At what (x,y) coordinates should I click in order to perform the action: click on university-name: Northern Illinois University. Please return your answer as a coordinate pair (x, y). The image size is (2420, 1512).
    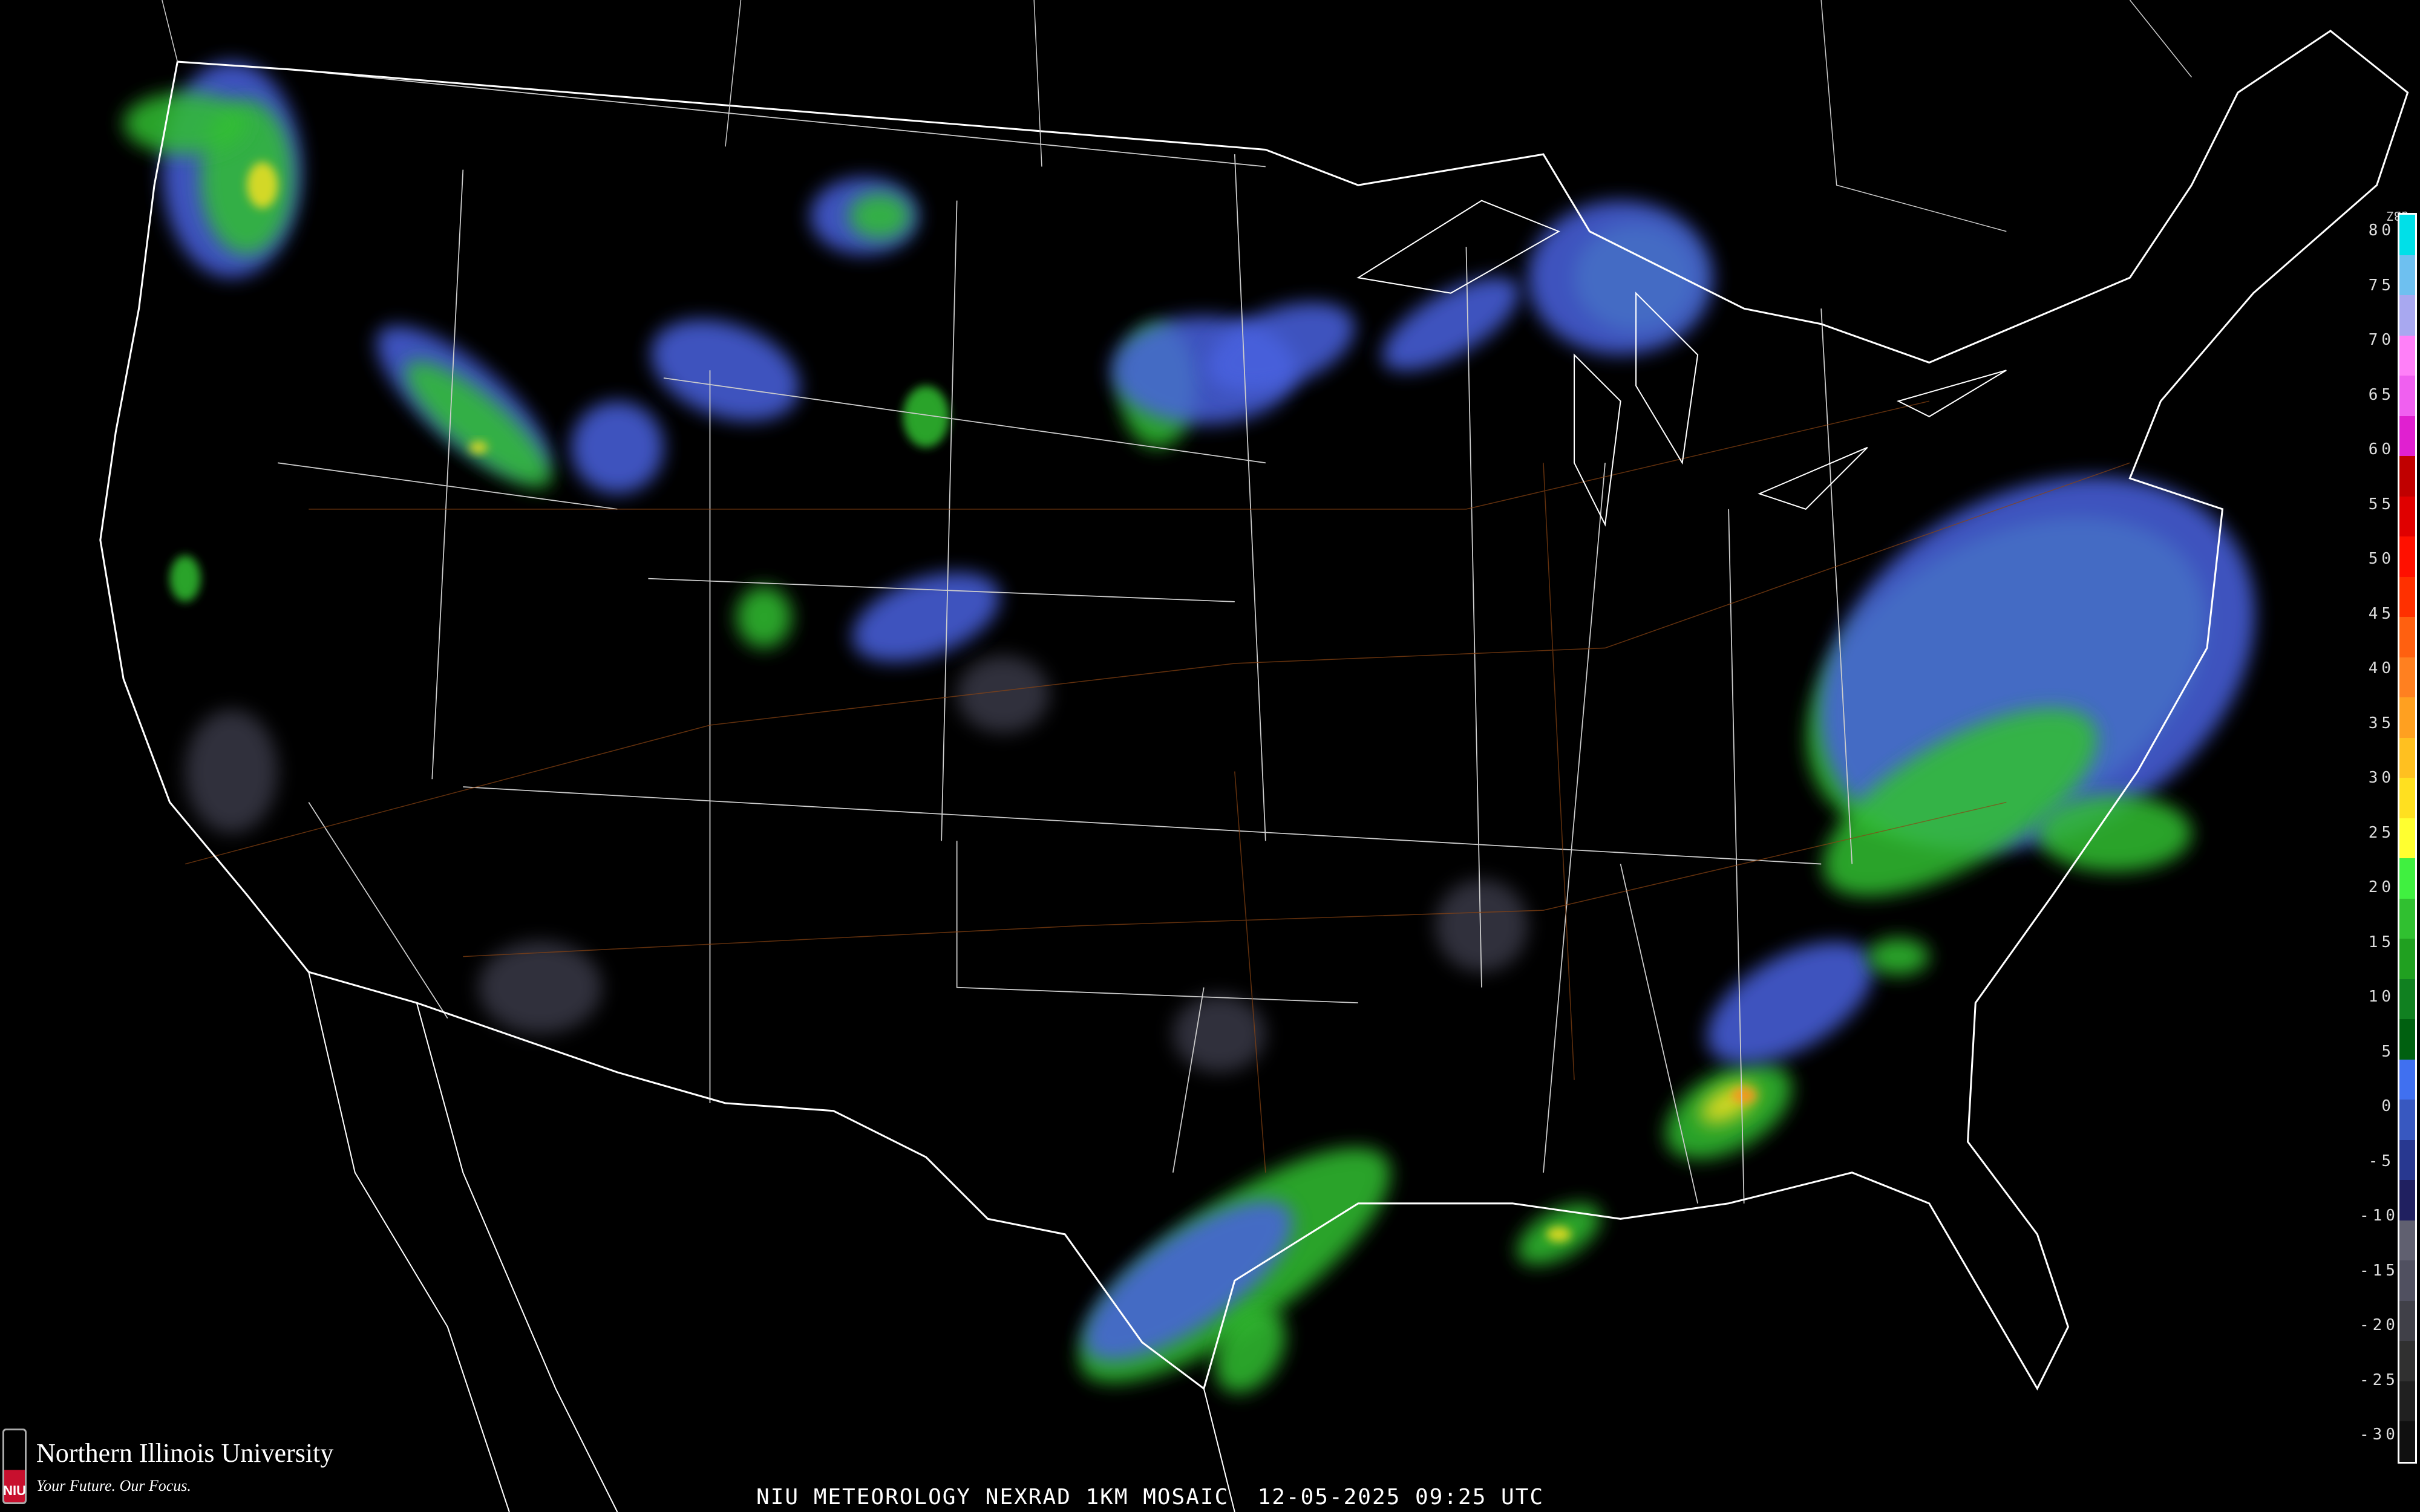
    Looking at the image, I should click on (185, 1453).